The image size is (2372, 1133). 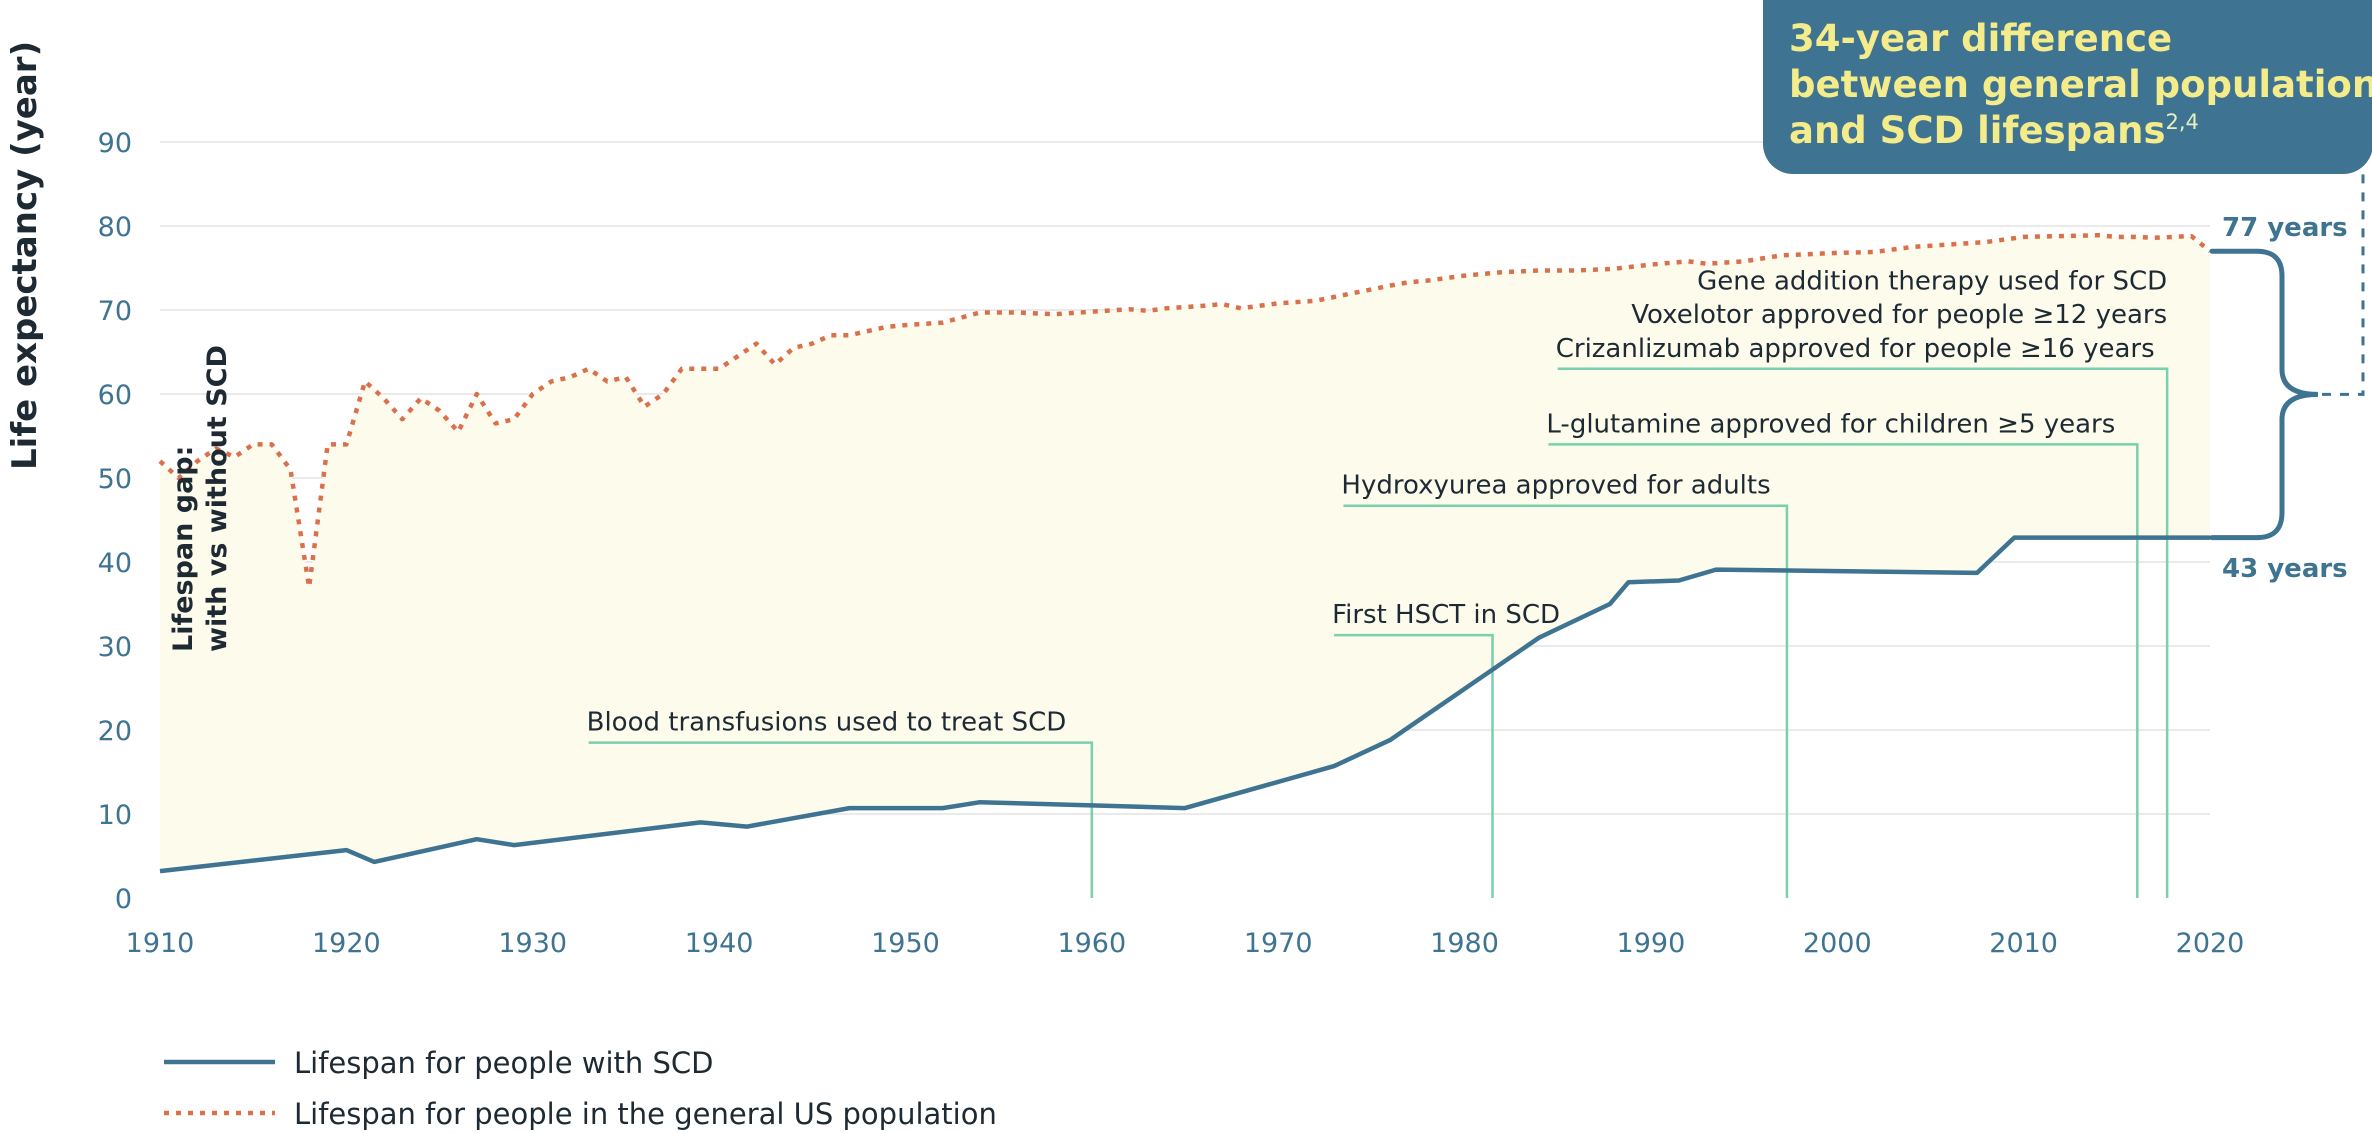 I want to click on callout-line-2: between general population, so click(x=2080, y=84).